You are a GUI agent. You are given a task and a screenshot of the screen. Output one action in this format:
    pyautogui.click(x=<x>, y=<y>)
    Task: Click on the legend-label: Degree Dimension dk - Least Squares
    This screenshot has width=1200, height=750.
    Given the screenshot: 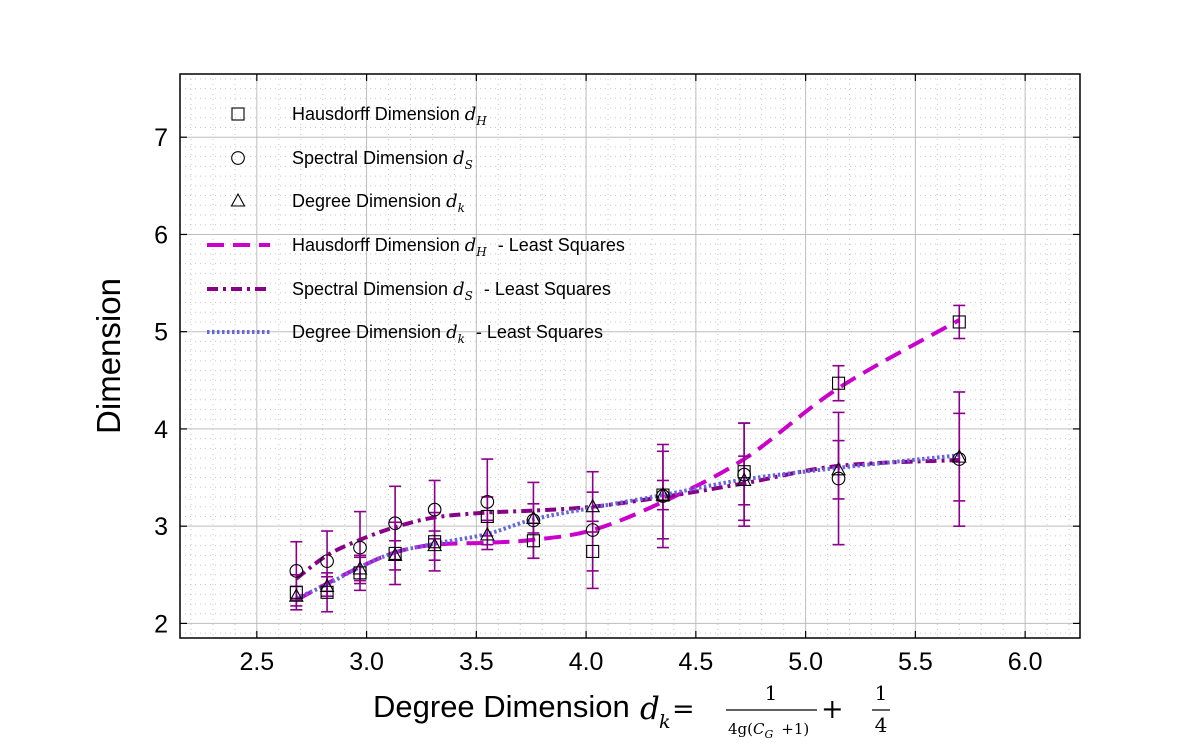 What is the action you would take?
    pyautogui.click(x=447, y=334)
    